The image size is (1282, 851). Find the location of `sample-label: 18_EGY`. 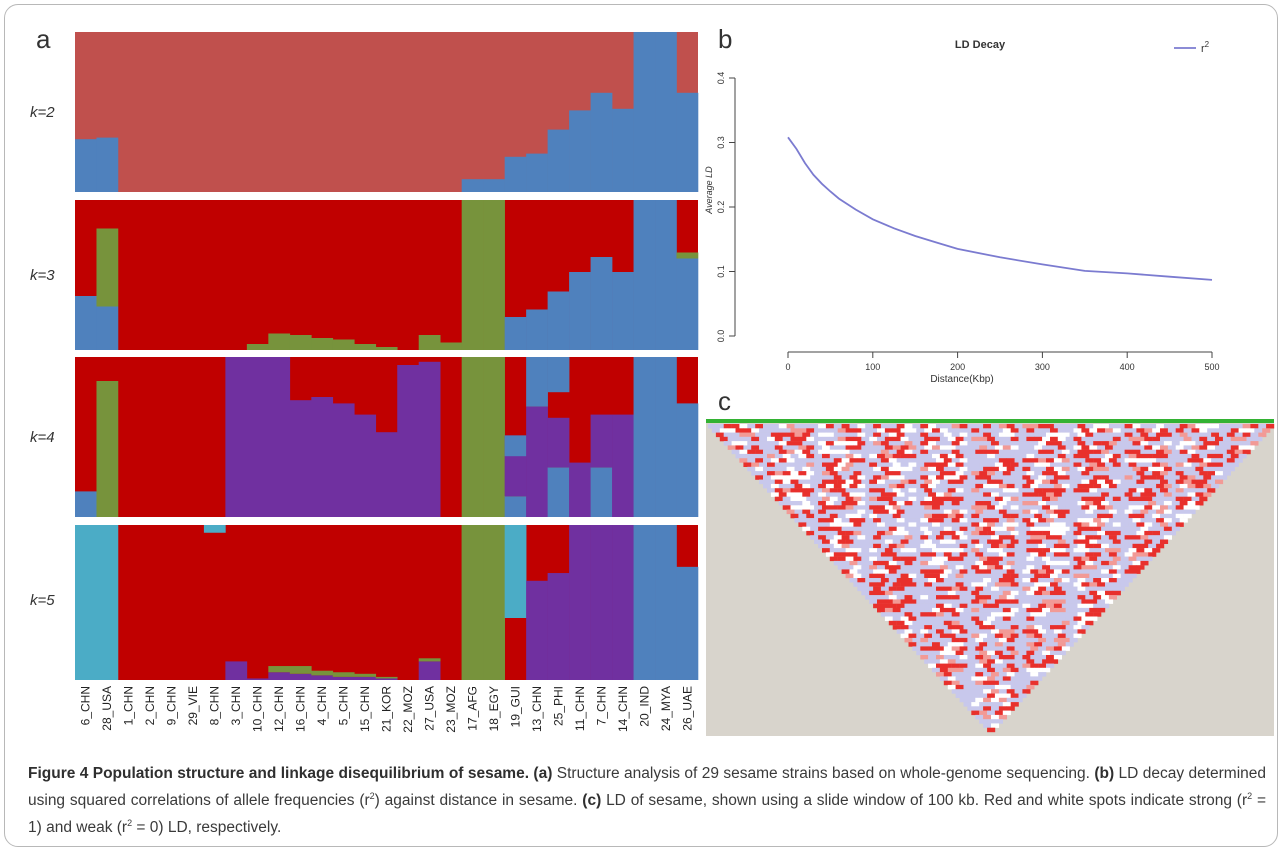

sample-label: 18_EGY is located at coordinates (494, 708).